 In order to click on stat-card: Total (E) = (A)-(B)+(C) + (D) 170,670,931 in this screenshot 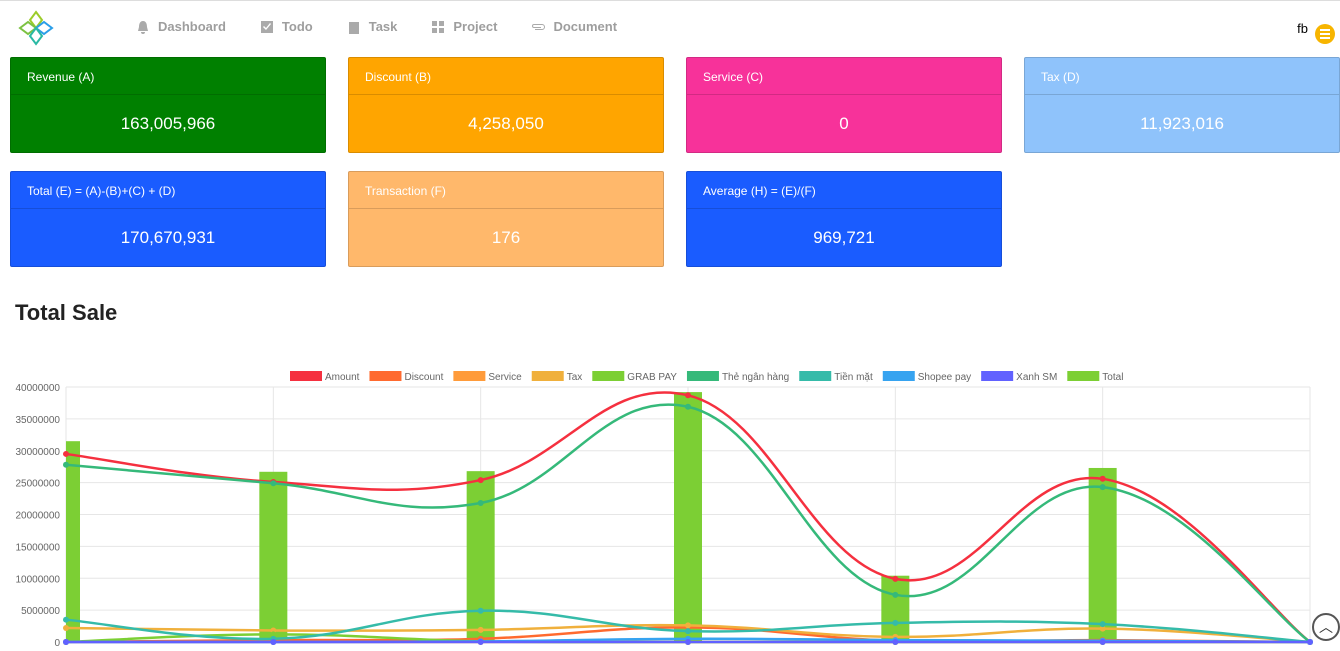, I will do `click(168, 219)`.